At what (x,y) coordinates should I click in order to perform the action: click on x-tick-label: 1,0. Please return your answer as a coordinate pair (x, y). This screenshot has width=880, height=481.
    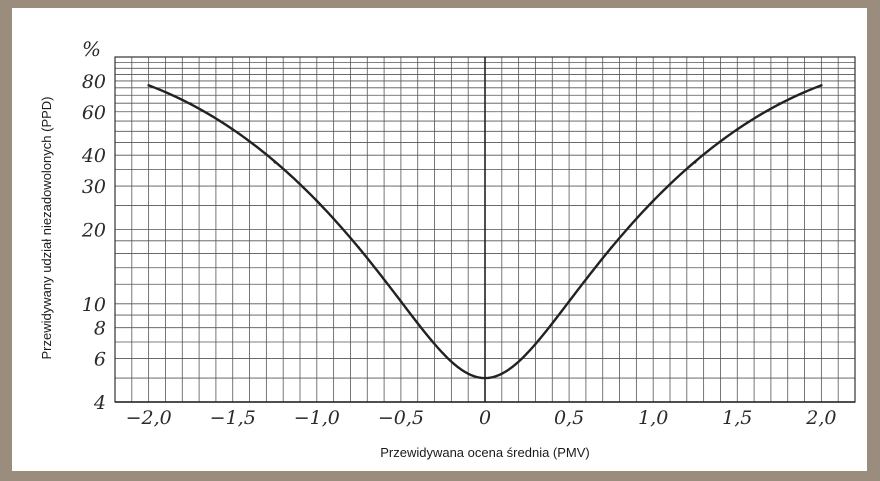
    Looking at the image, I should click on (653, 418).